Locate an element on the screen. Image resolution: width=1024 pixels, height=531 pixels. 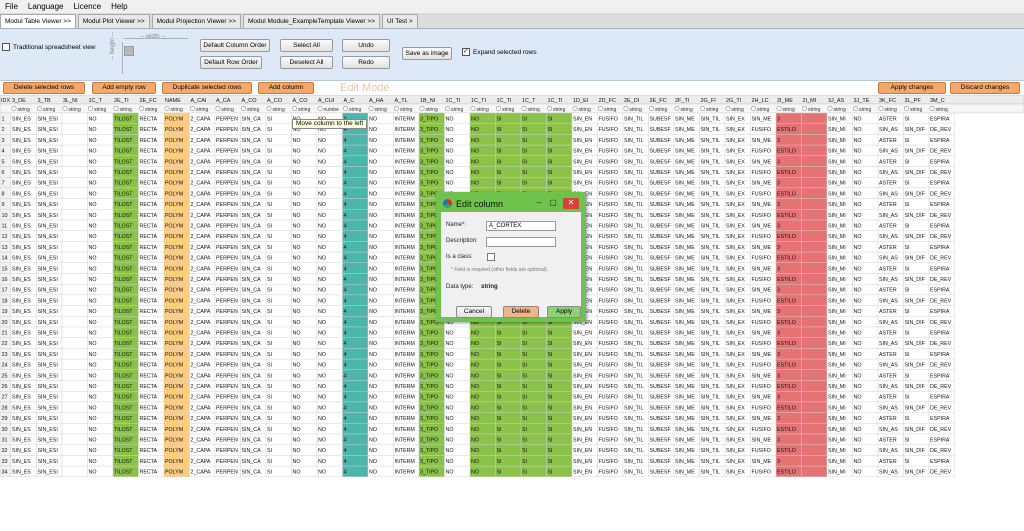
delete-button: Delete is located at coordinates (521, 312).